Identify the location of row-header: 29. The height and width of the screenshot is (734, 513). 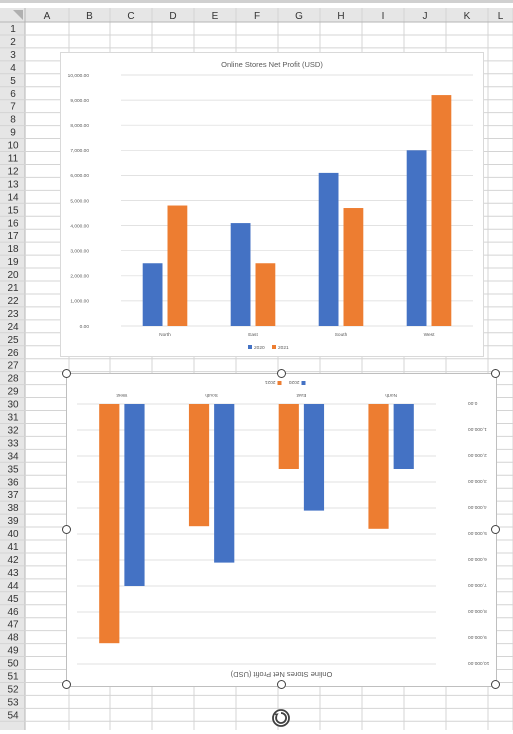
(13, 392).